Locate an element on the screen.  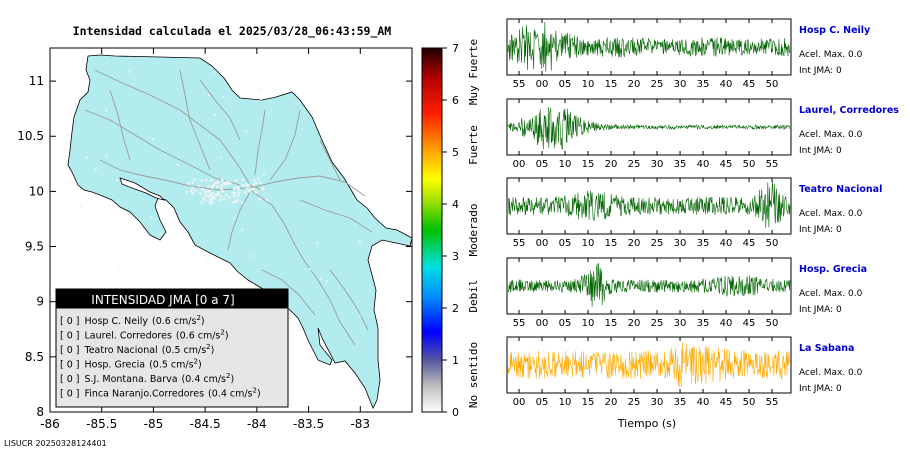
trace-tick-label: 30 is located at coordinates (680, 243).